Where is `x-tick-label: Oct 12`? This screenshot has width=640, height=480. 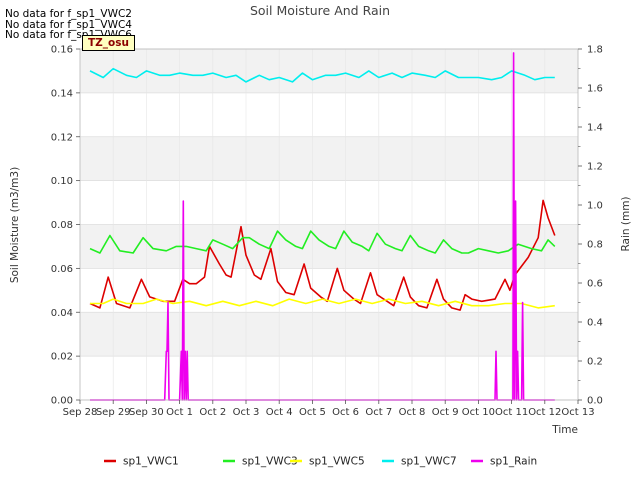 x-tick-label: Oct 12 is located at coordinates (544, 412).